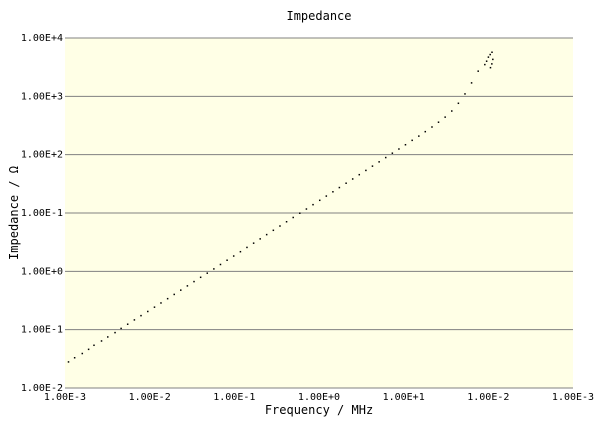 The image size is (597, 421). I want to click on x-axis-title: Frequency / MHz, so click(319, 410).